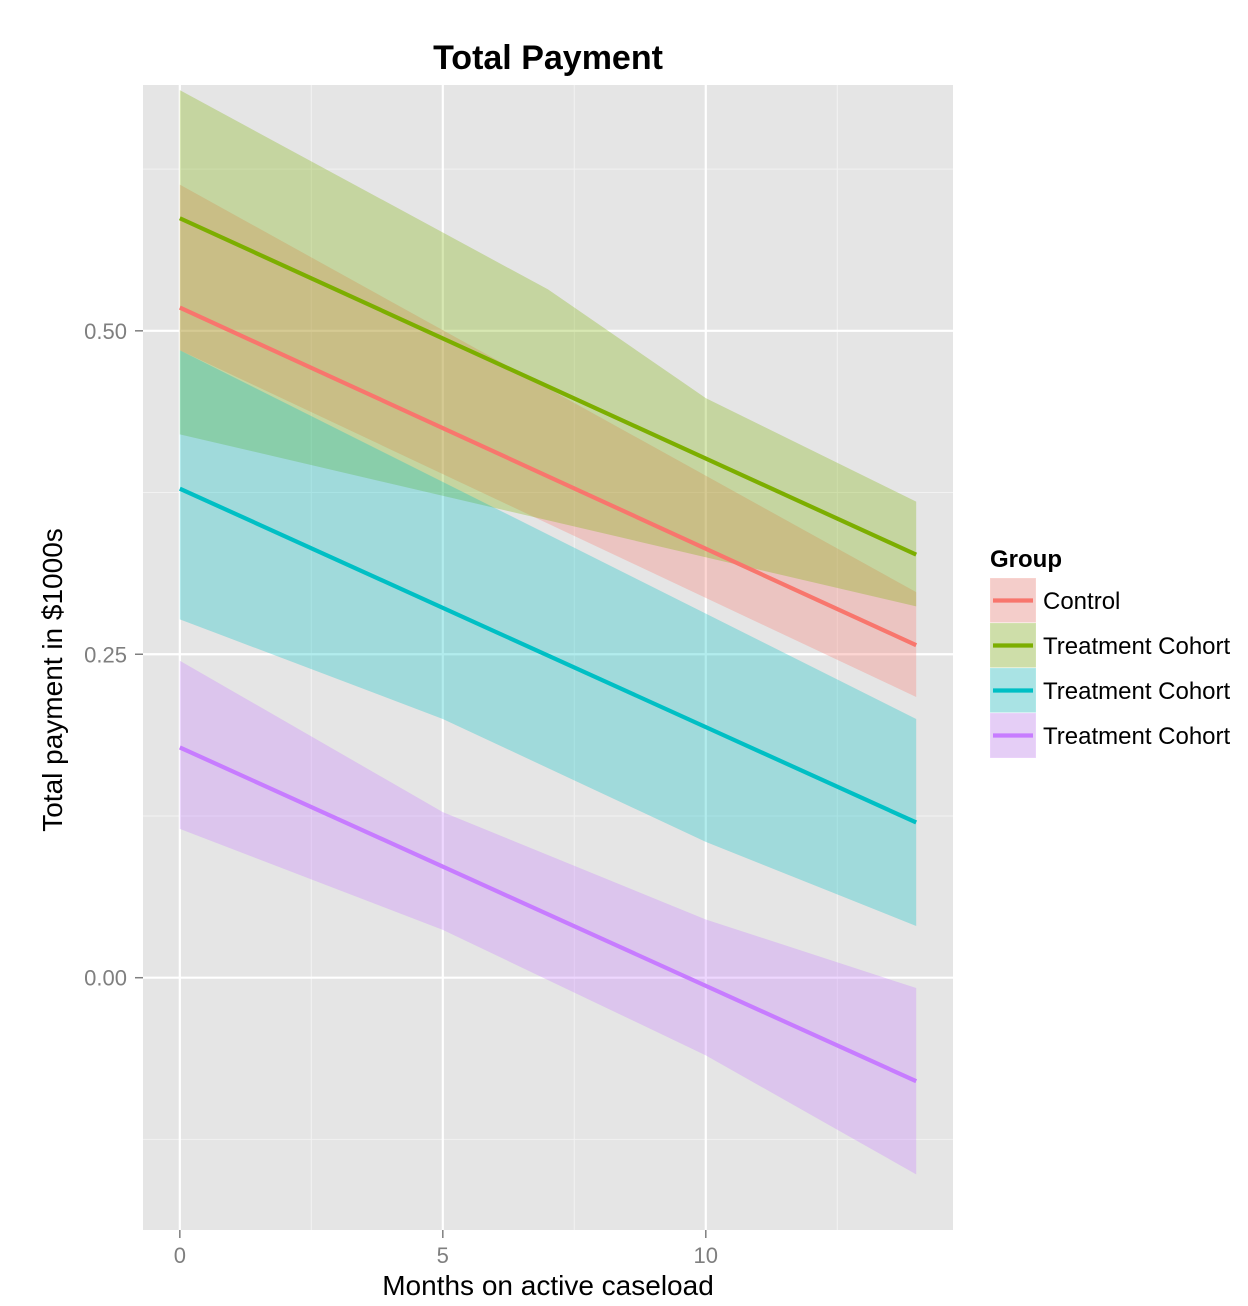 This screenshot has height=1306, width=1248. Describe the element at coordinates (706, 1255) in the screenshot. I see `x-tick-label: 10` at that location.